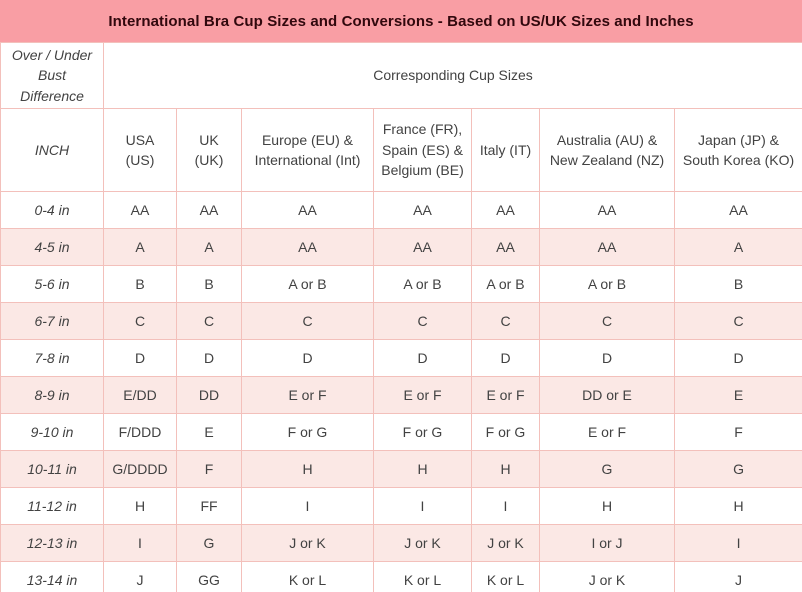 The image size is (802, 592). Describe the element at coordinates (422, 149) in the screenshot. I see `column-header-france: France (FR), Spain (ES) & Belgium (BE)` at that location.